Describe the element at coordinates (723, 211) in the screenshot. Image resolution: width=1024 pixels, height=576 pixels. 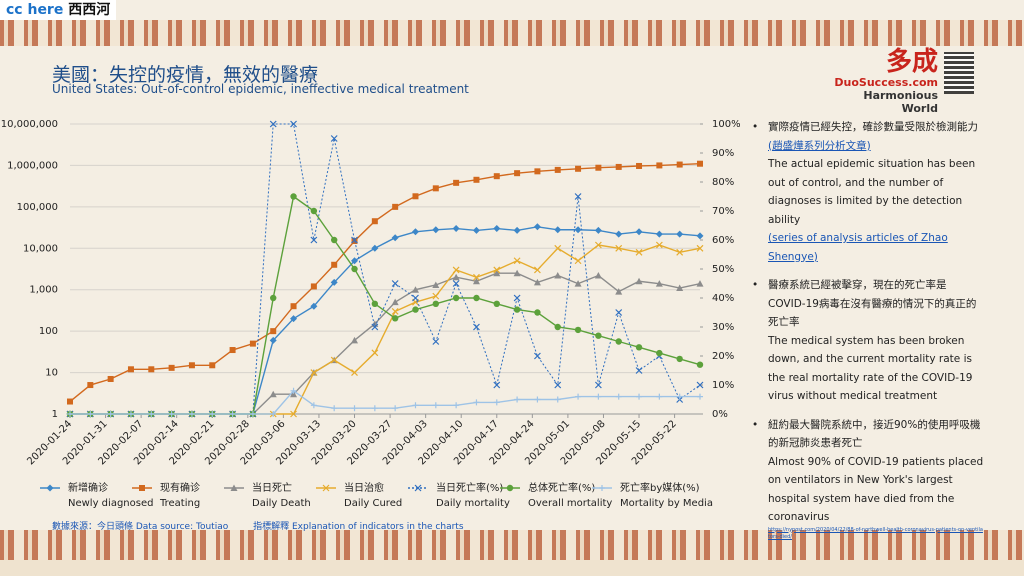
I see `y2-tick-label: 70%` at that location.